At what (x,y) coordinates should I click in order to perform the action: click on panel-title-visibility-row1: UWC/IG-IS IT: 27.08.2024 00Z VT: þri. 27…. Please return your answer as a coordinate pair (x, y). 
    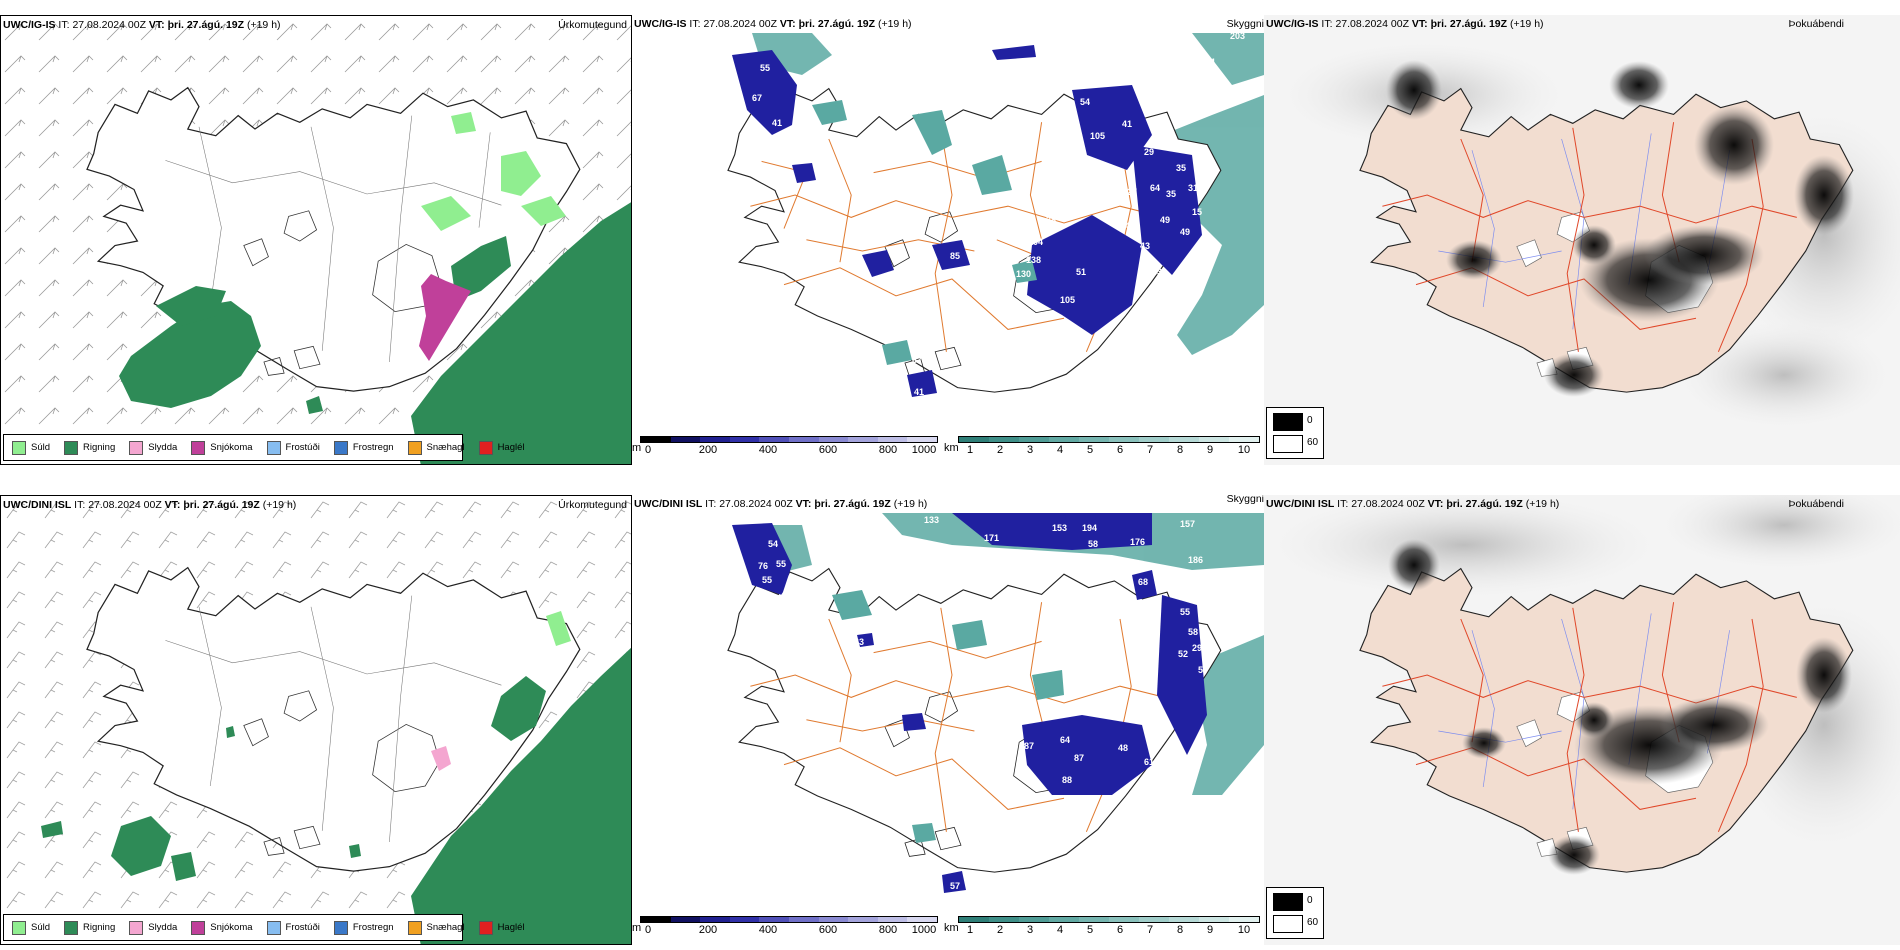
    Looking at the image, I should click on (773, 24).